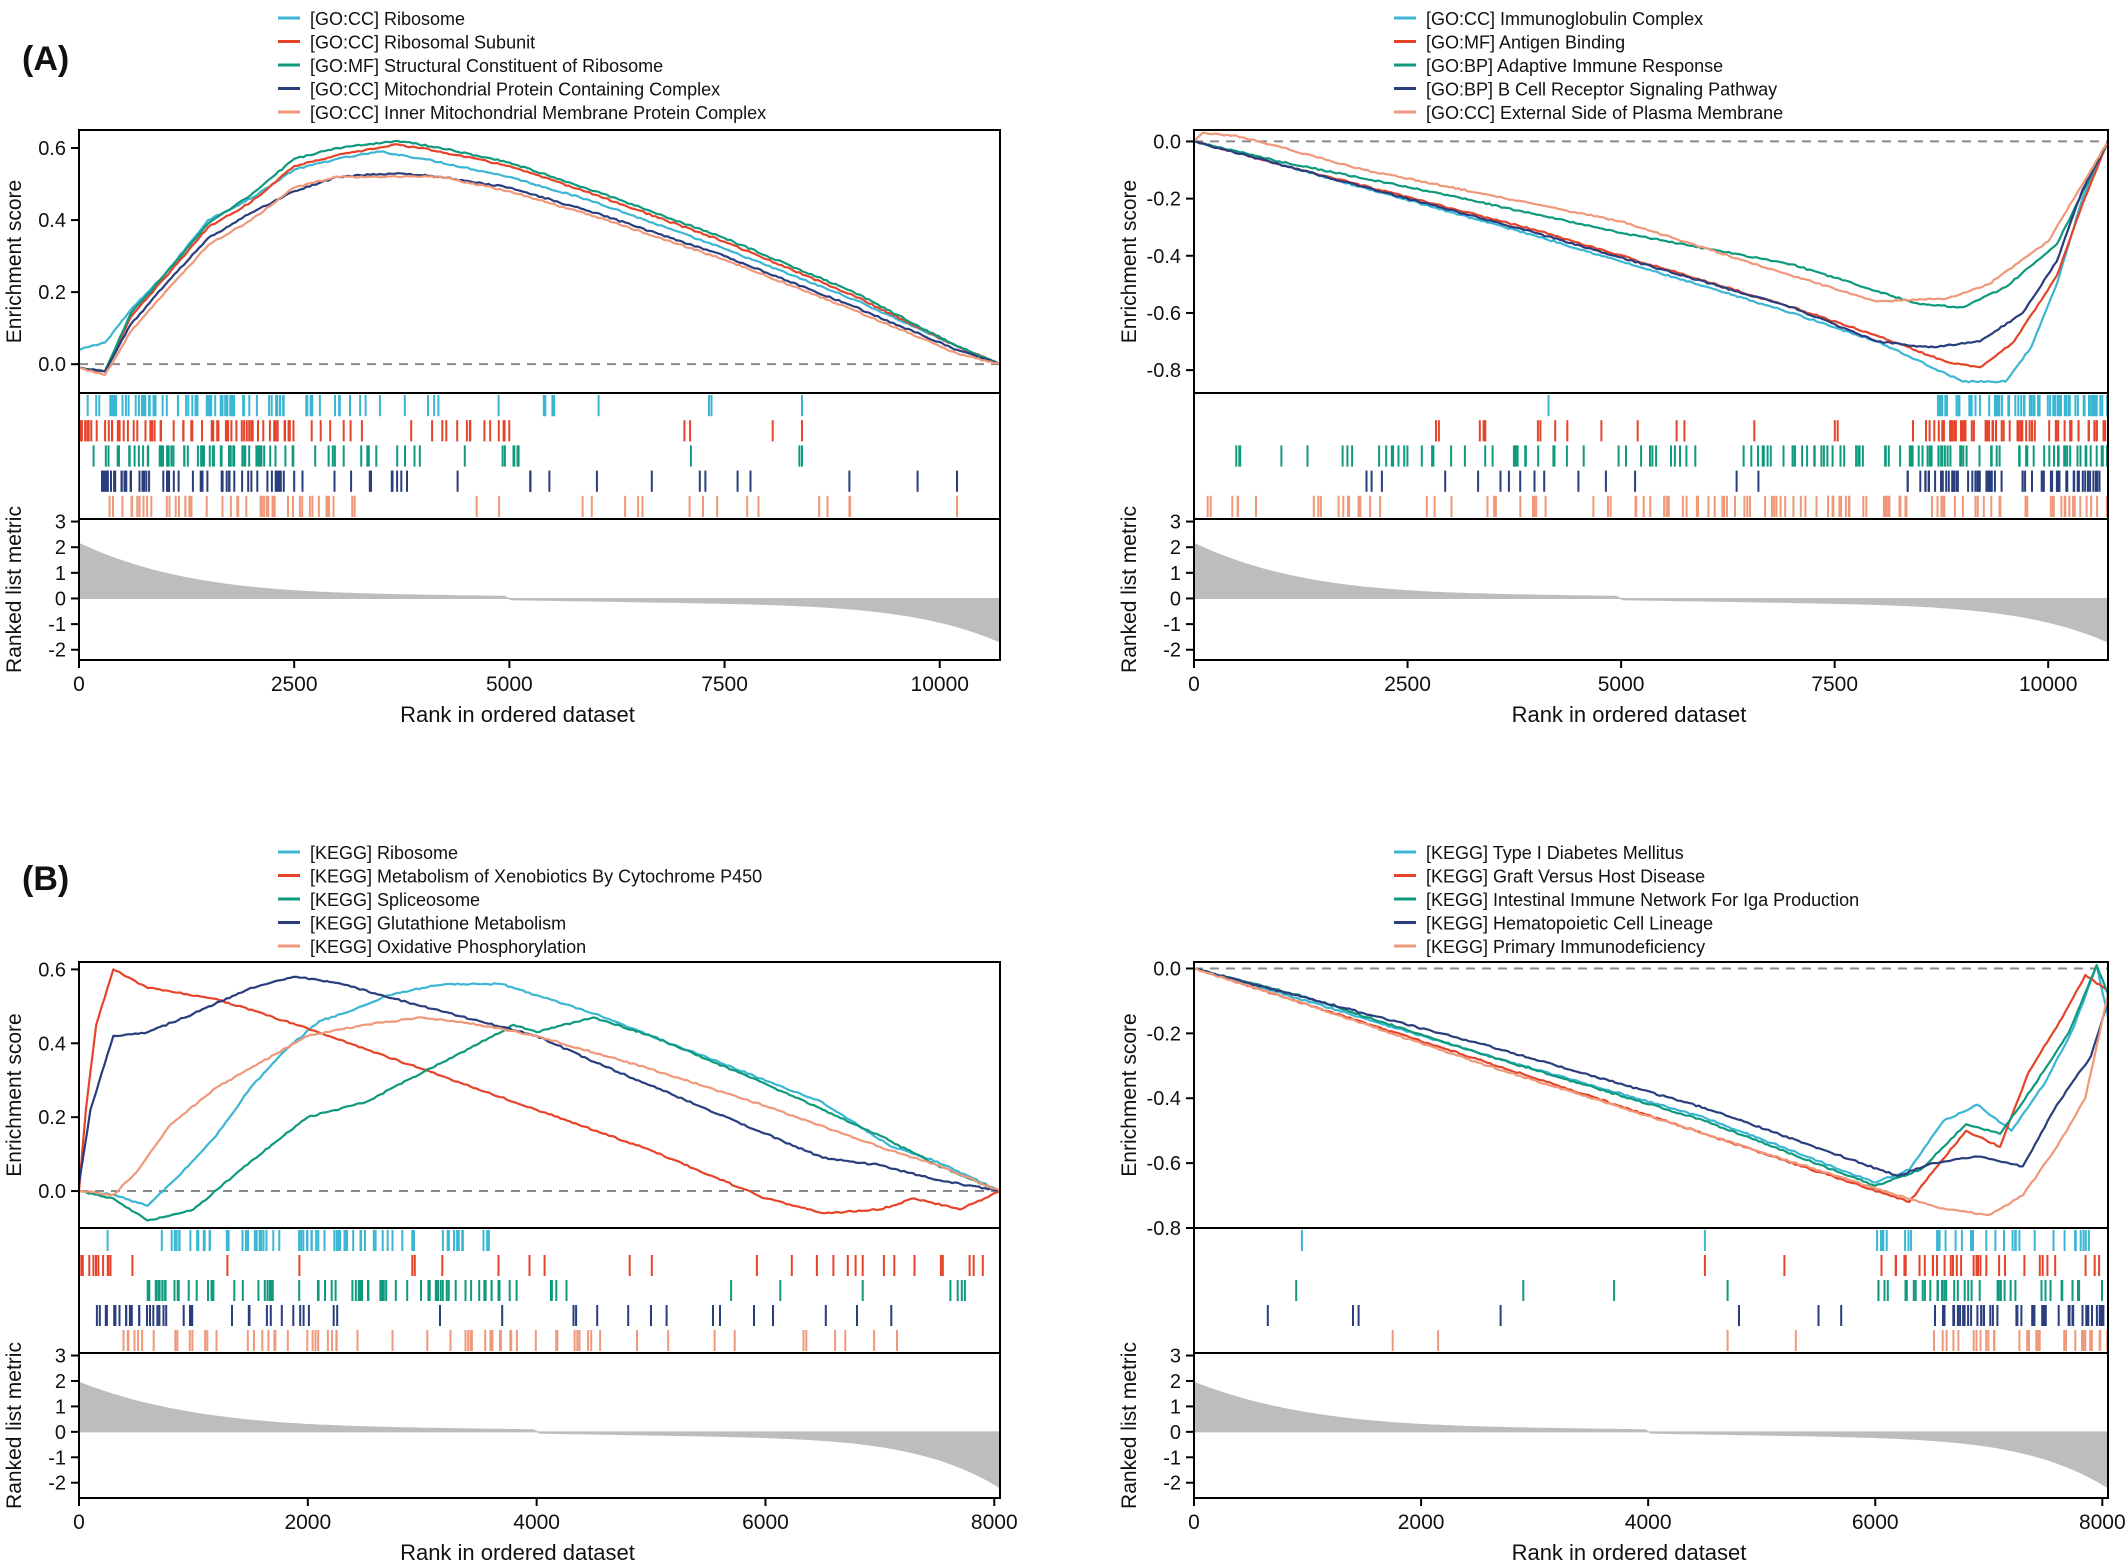 The image size is (2128, 1566). Describe the element at coordinates (387, 19) in the screenshot. I see `legend-entry: [GO:CC] Ribosome` at that location.